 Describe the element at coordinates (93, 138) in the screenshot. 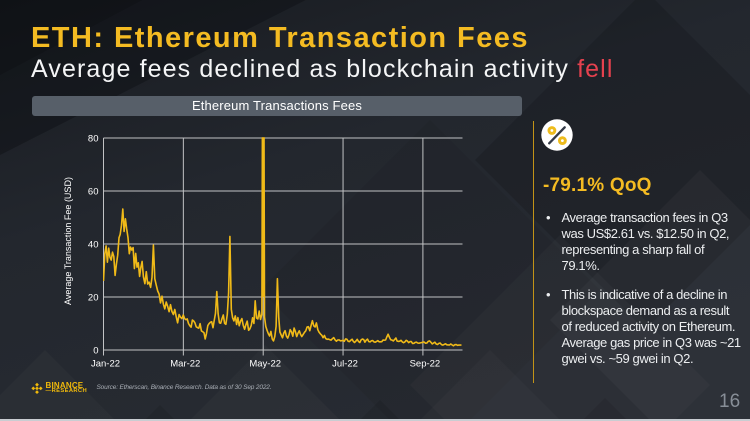

I see `svg-text: 80` at that location.